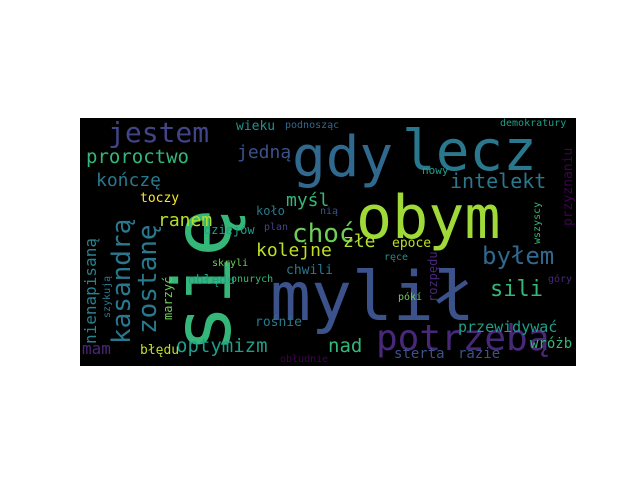  What do you see at coordinates (211, 280) in the screenshot?
I see `word-obledu: obłędu` at bounding box center [211, 280].